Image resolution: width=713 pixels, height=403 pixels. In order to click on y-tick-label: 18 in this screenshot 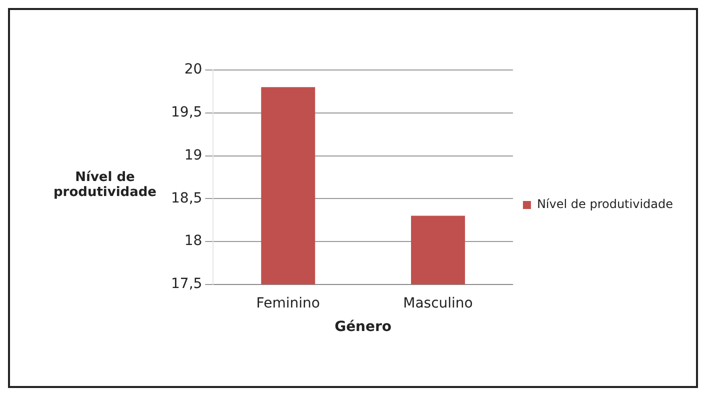, I will do `click(193, 241)`.